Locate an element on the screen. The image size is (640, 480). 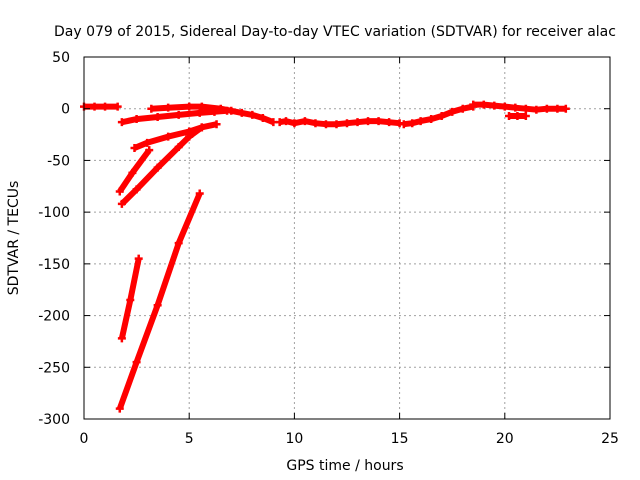
x-tick-label: 5 is located at coordinates (189, 439).